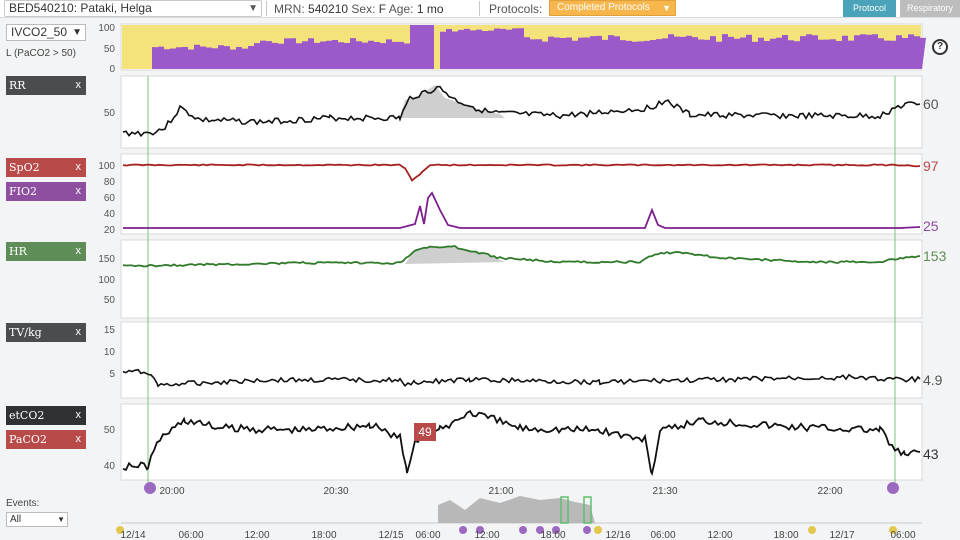 This screenshot has width=960, height=540. What do you see at coordinates (46, 415) in the screenshot?
I see `param-tag-etco2: etCO2 x` at bounding box center [46, 415].